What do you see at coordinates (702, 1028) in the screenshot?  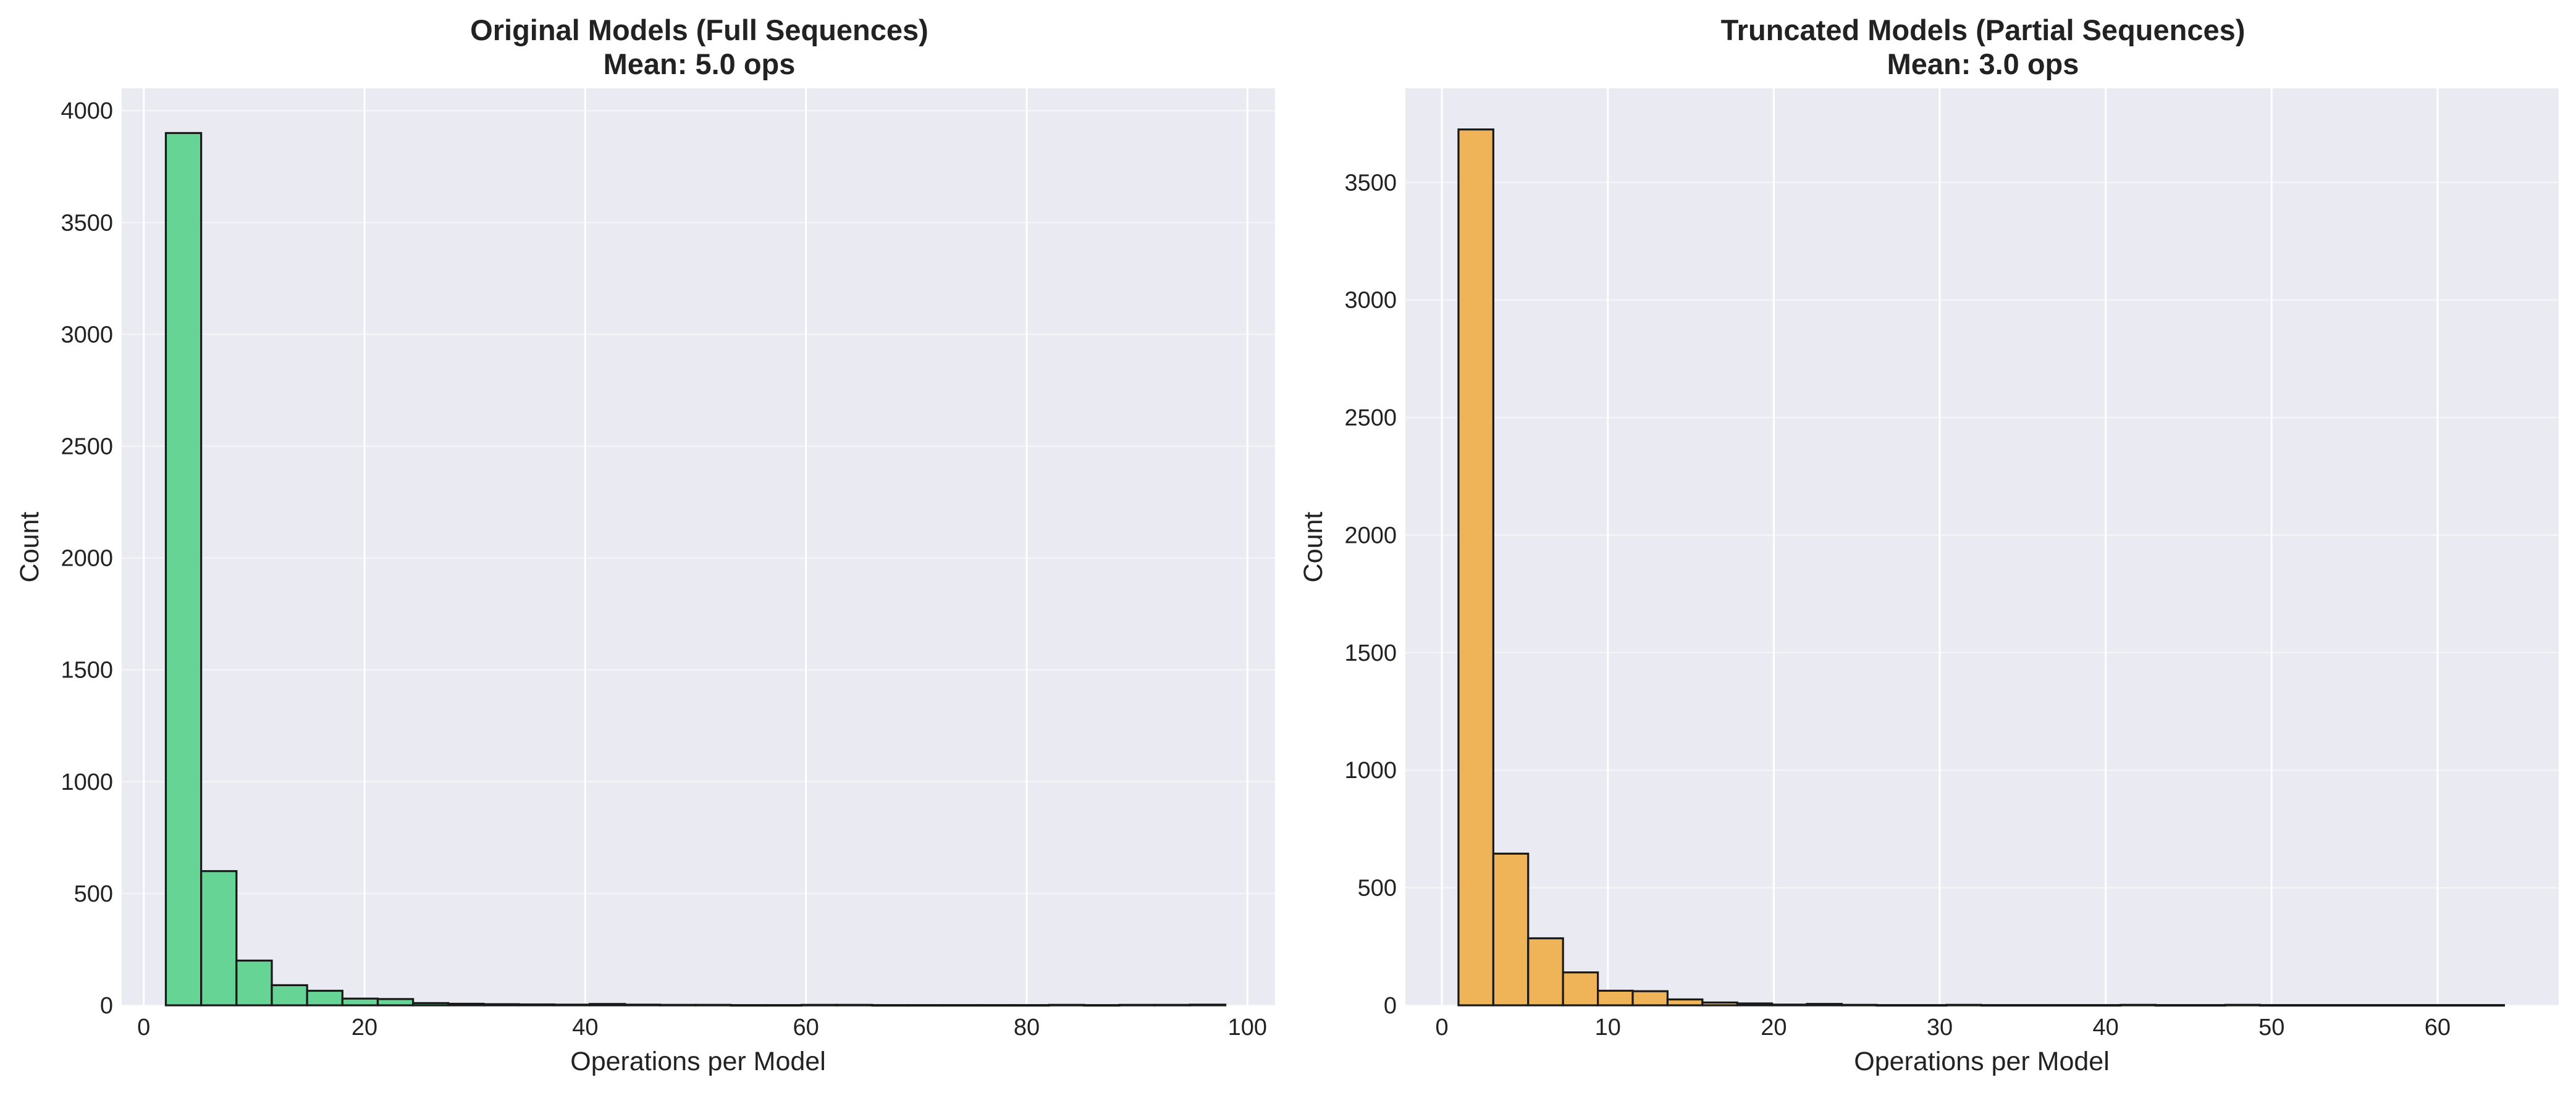 I see `x-tick-labels: 0 20 40 60 80 100` at bounding box center [702, 1028].